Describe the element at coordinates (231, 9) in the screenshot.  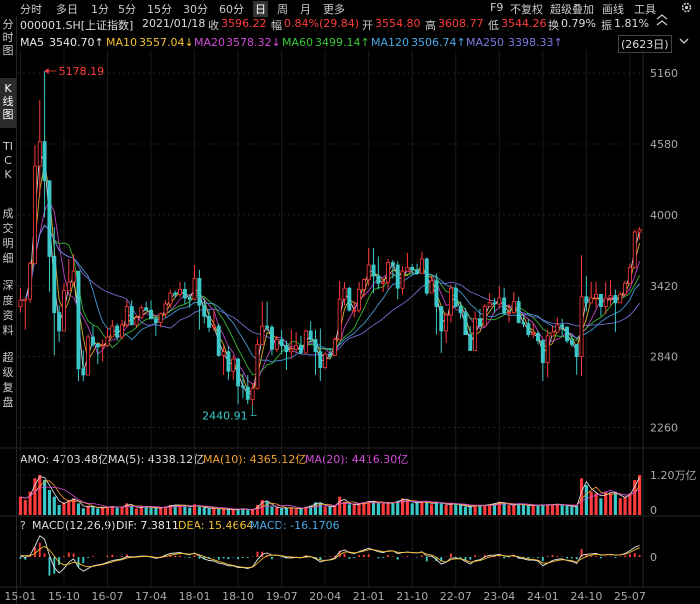
I see `period-tab-60min: 60分` at that location.